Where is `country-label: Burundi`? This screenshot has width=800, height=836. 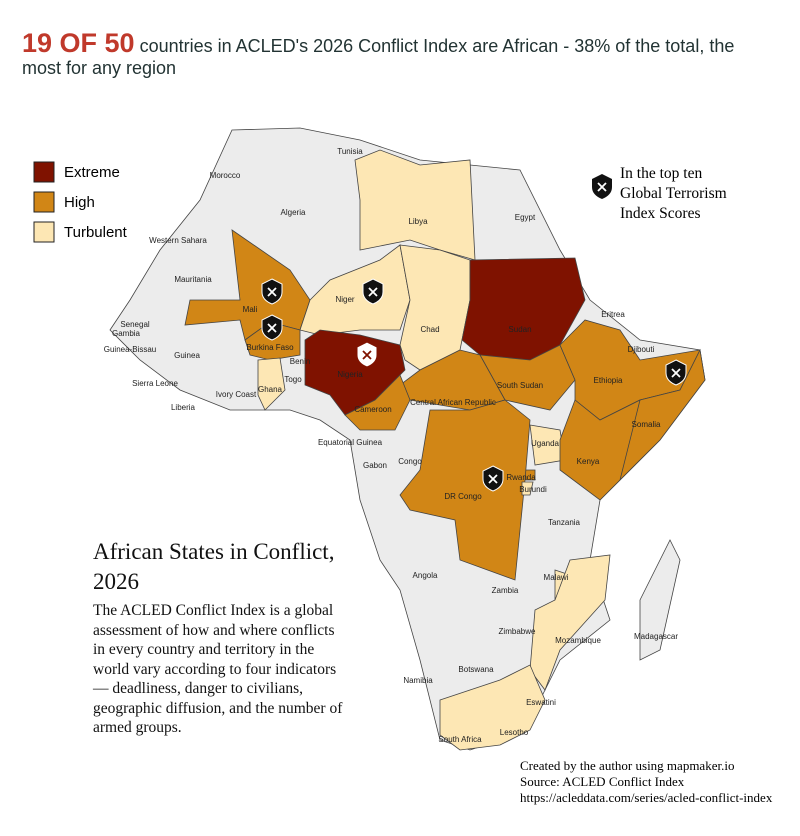
country-label: Burundi is located at coordinates (533, 489).